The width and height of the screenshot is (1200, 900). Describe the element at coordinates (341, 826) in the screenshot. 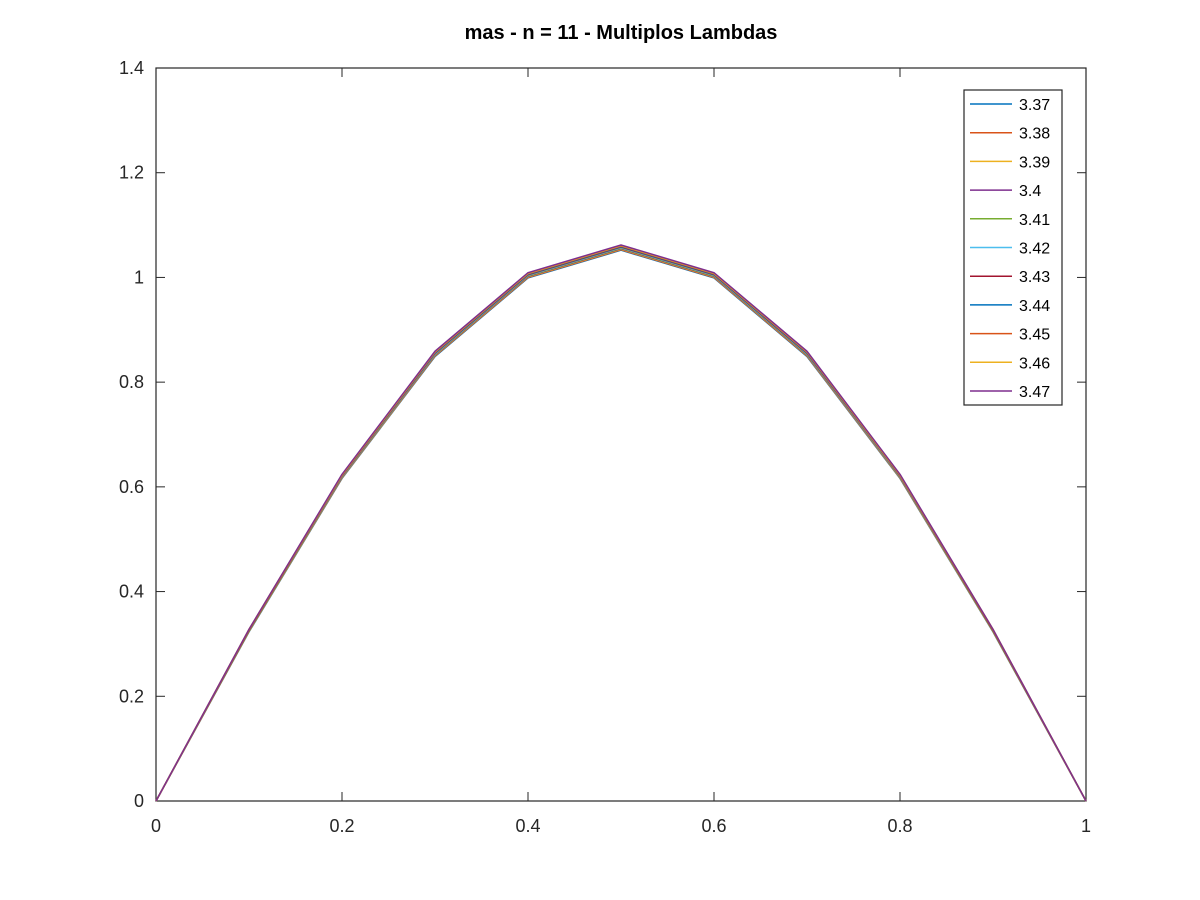

I see `x-tick-label: 0.2` at that location.